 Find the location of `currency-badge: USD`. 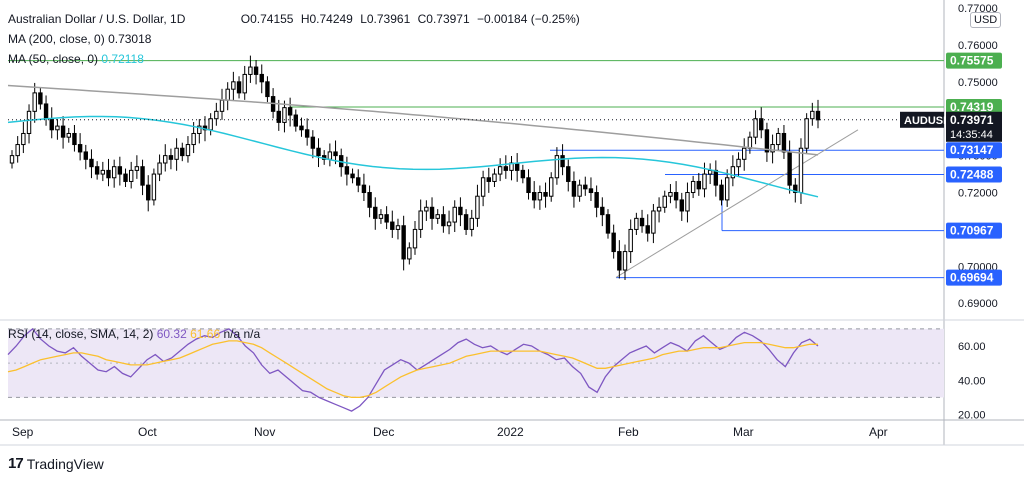

currency-badge: USD is located at coordinates (986, 20).